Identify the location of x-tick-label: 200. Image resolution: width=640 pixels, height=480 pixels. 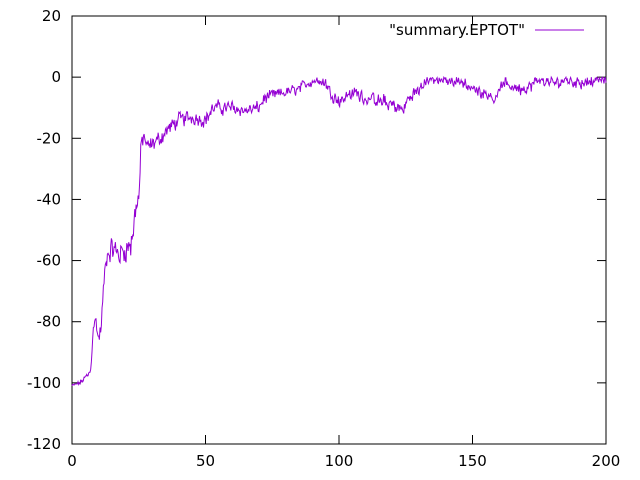
(606, 461).